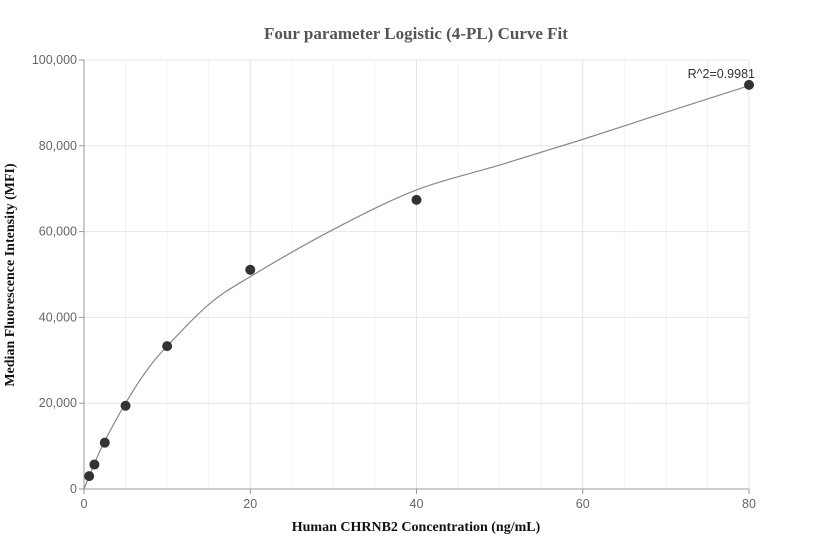  Describe the element at coordinates (58, 403) in the screenshot. I see `y-tick-label: 20,000` at that location.